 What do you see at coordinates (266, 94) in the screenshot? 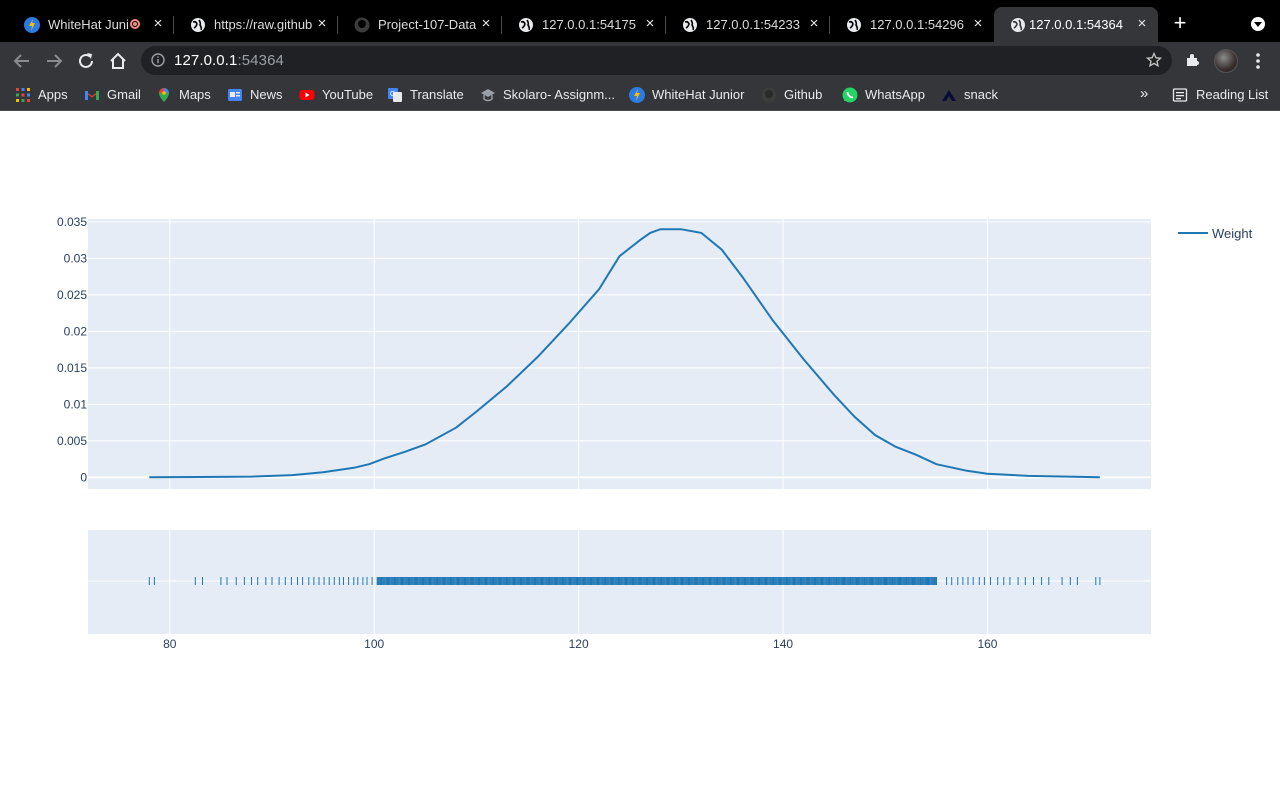
I see `bookmark-label: News` at bounding box center [266, 94].